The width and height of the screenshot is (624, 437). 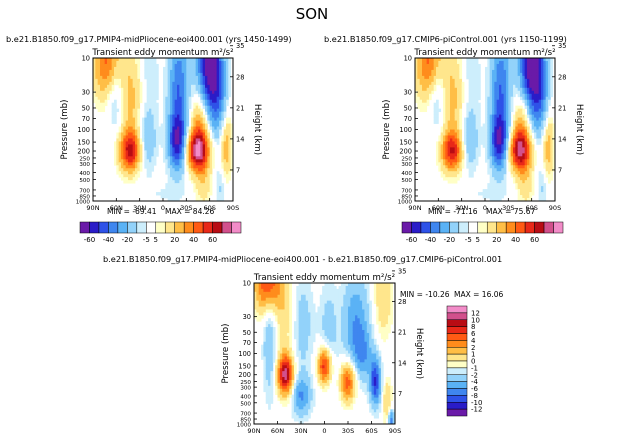 I want to click on y-tick-label: 50, so click(x=408, y=108).